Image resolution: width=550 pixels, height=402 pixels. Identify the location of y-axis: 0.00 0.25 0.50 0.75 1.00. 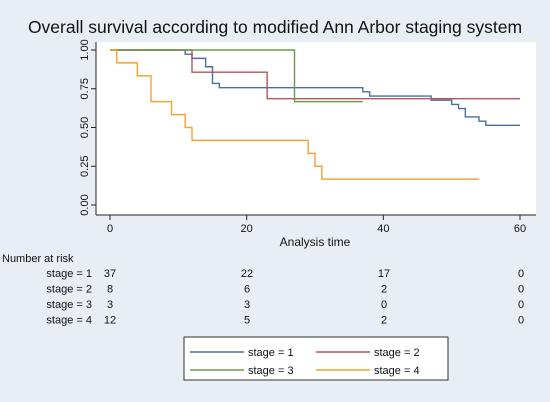
(88, 127).